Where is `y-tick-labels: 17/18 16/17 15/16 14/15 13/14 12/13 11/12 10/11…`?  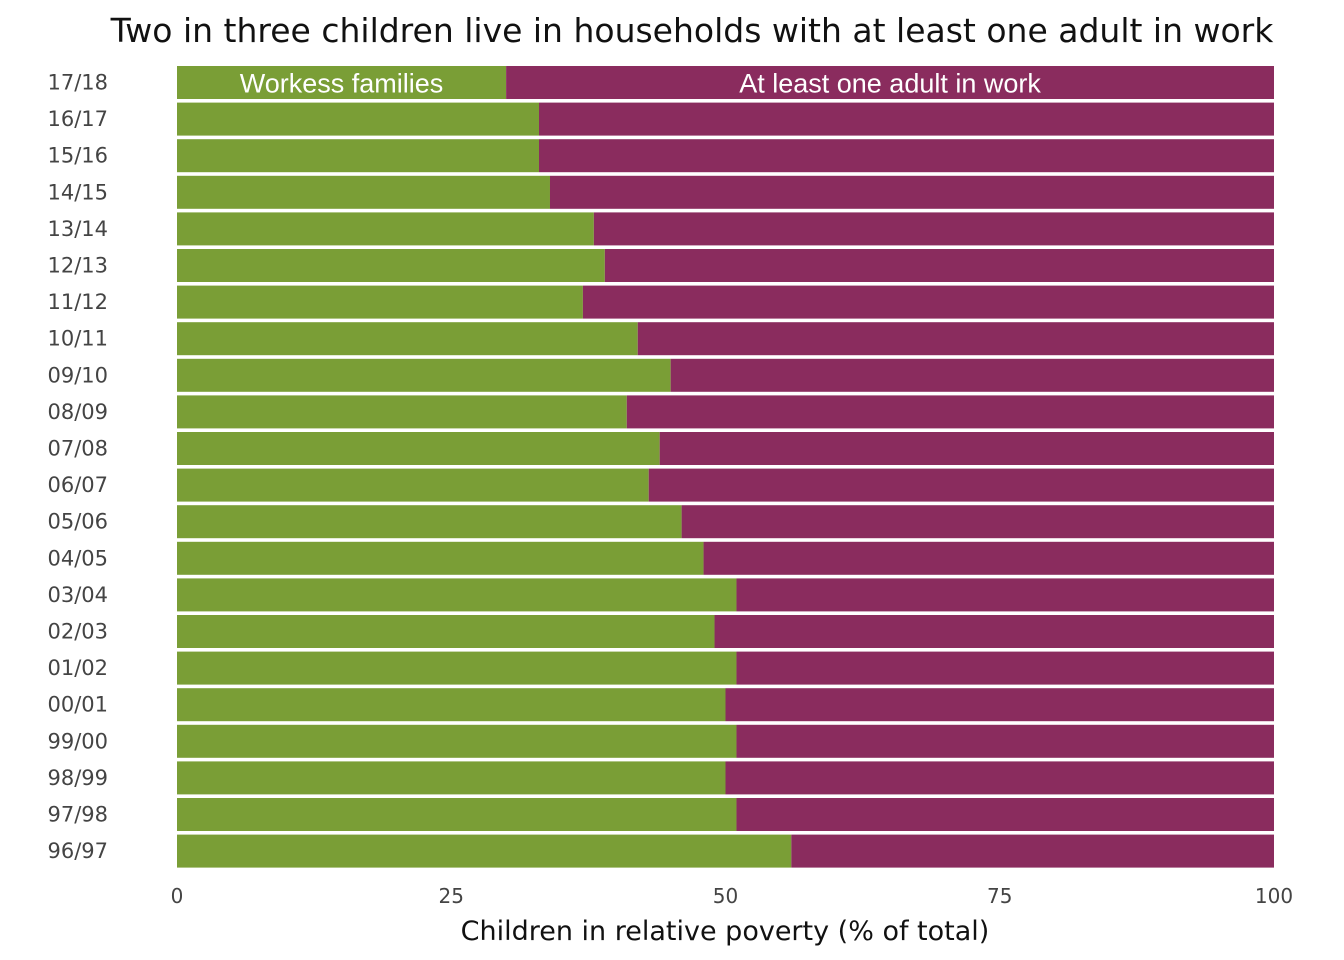 y-tick-labels: 17/18 16/17 15/16 14/15 13/14 12/13 11/12 10/11… is located at coordinates (77, 467).